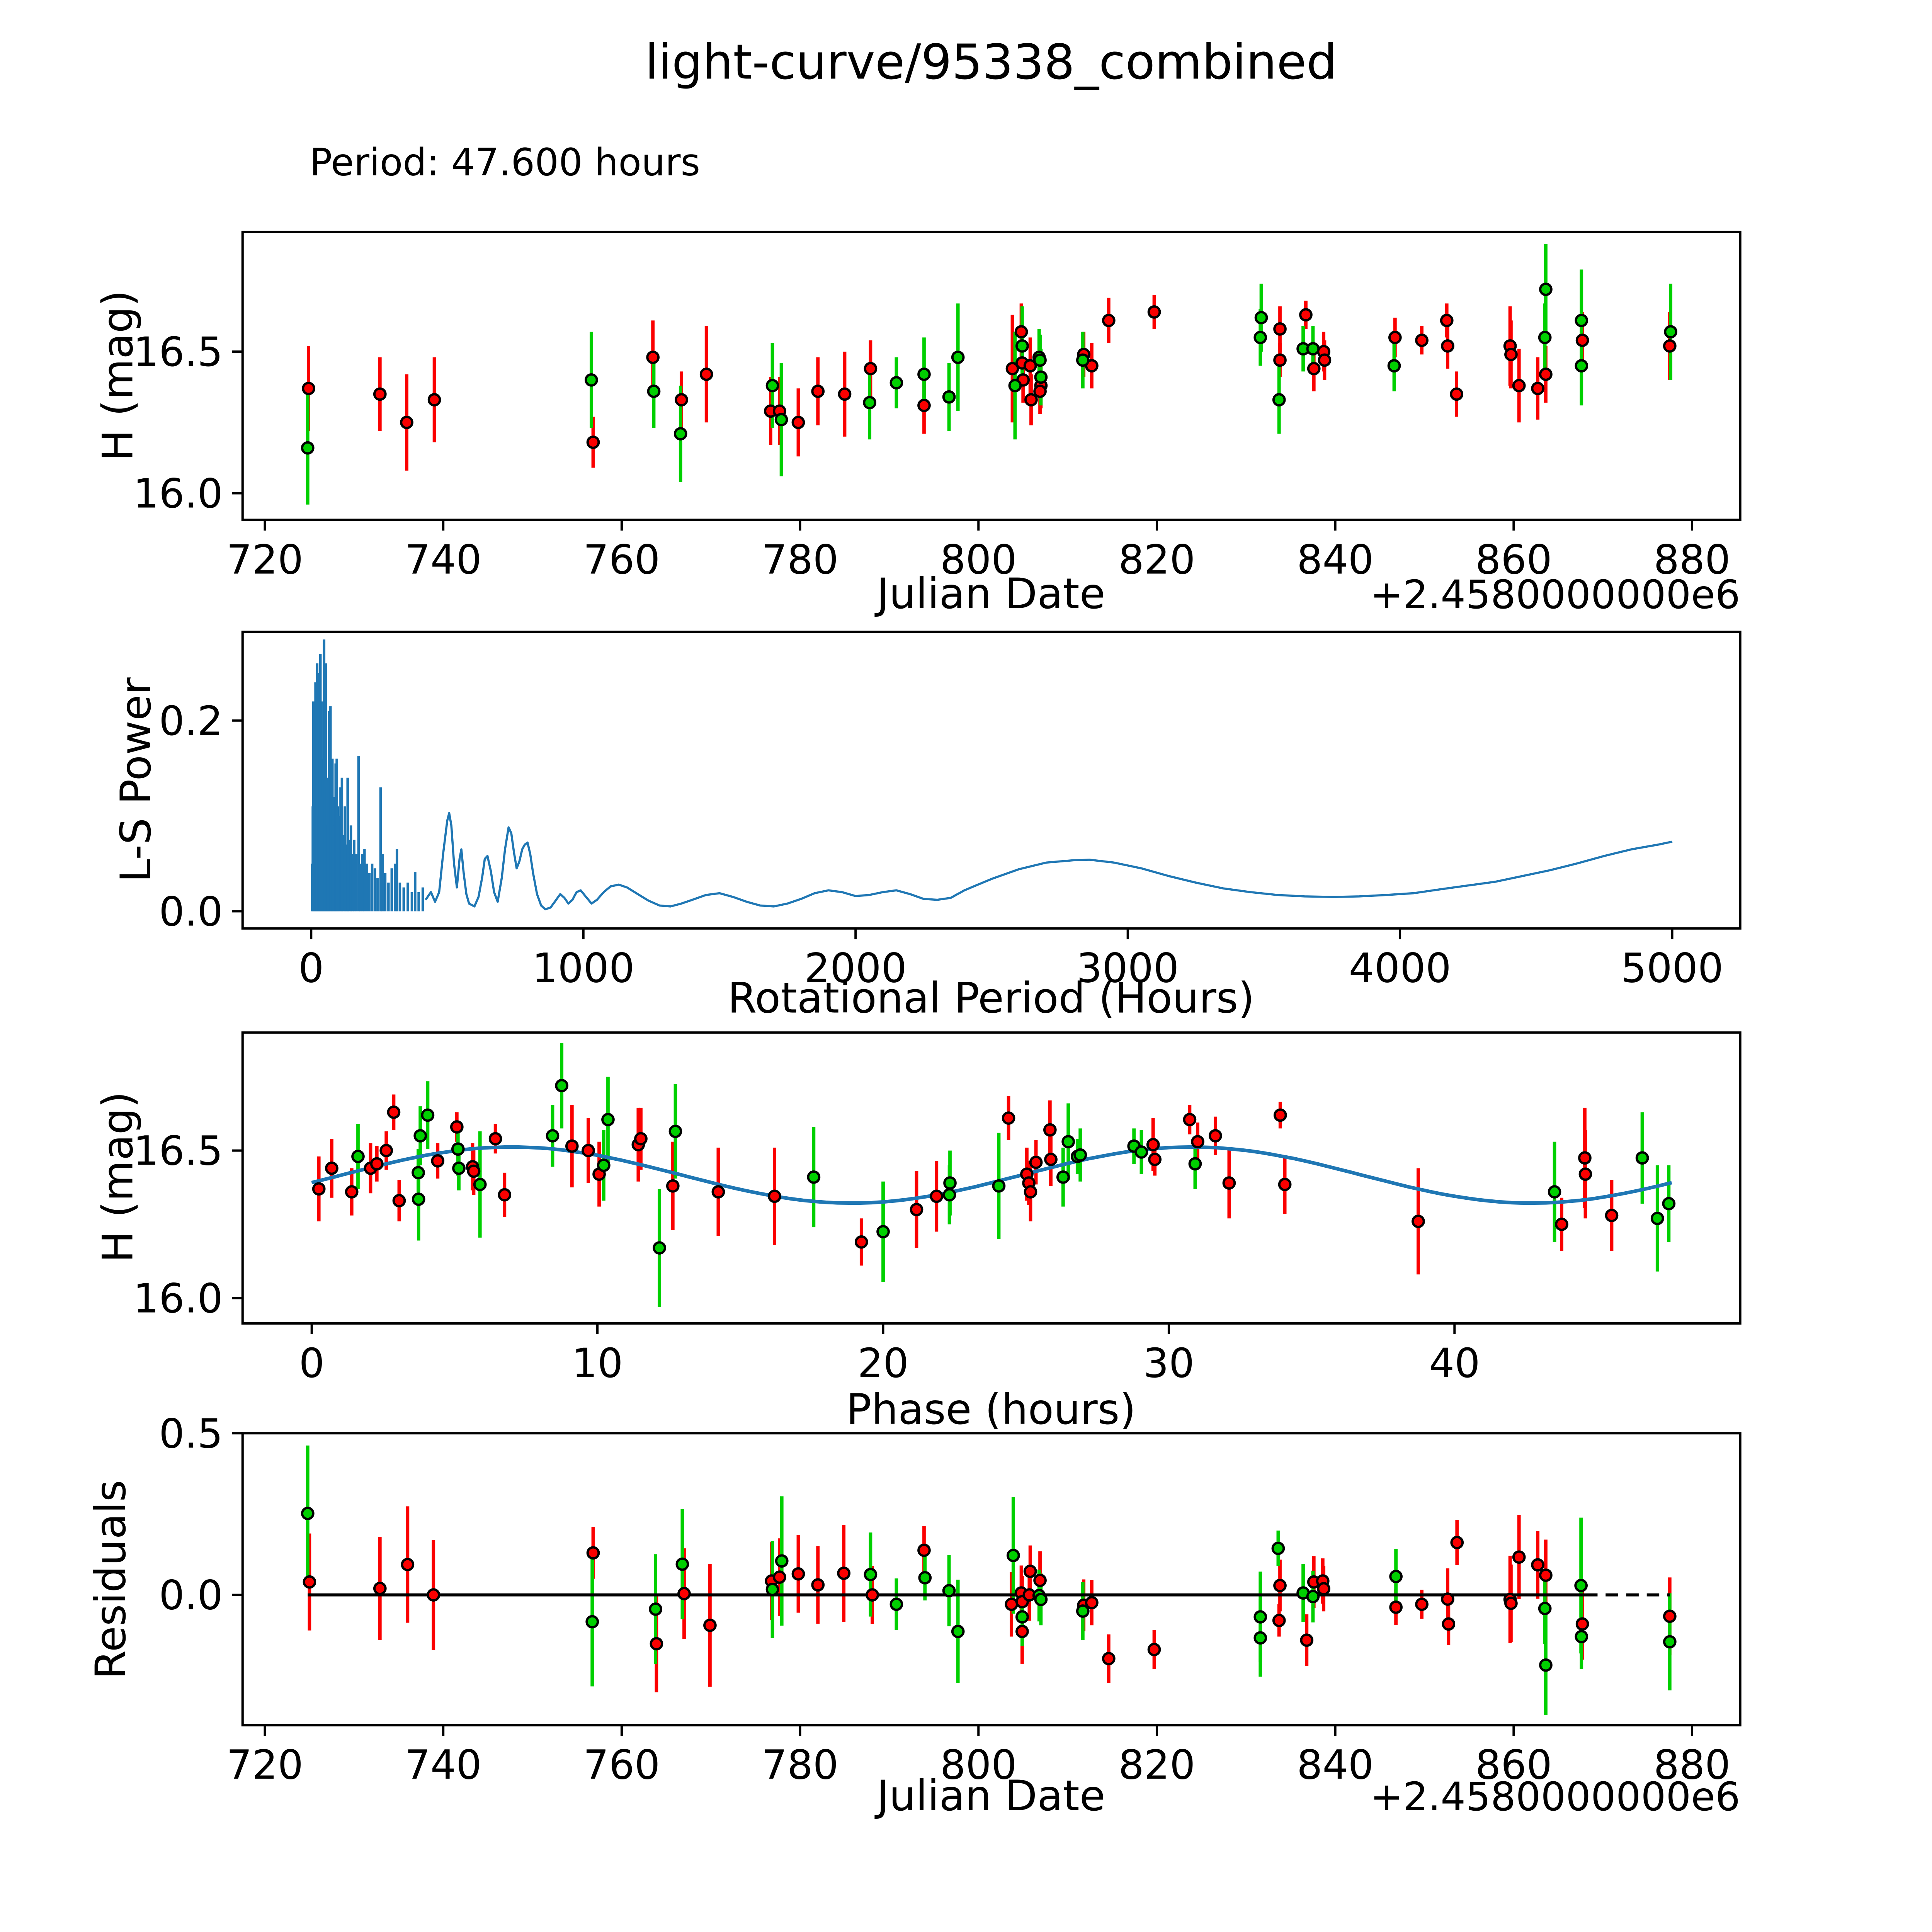  Describe the element at coordinates (992, 1175) in the screenshot. I see `fit-curve` at that location.